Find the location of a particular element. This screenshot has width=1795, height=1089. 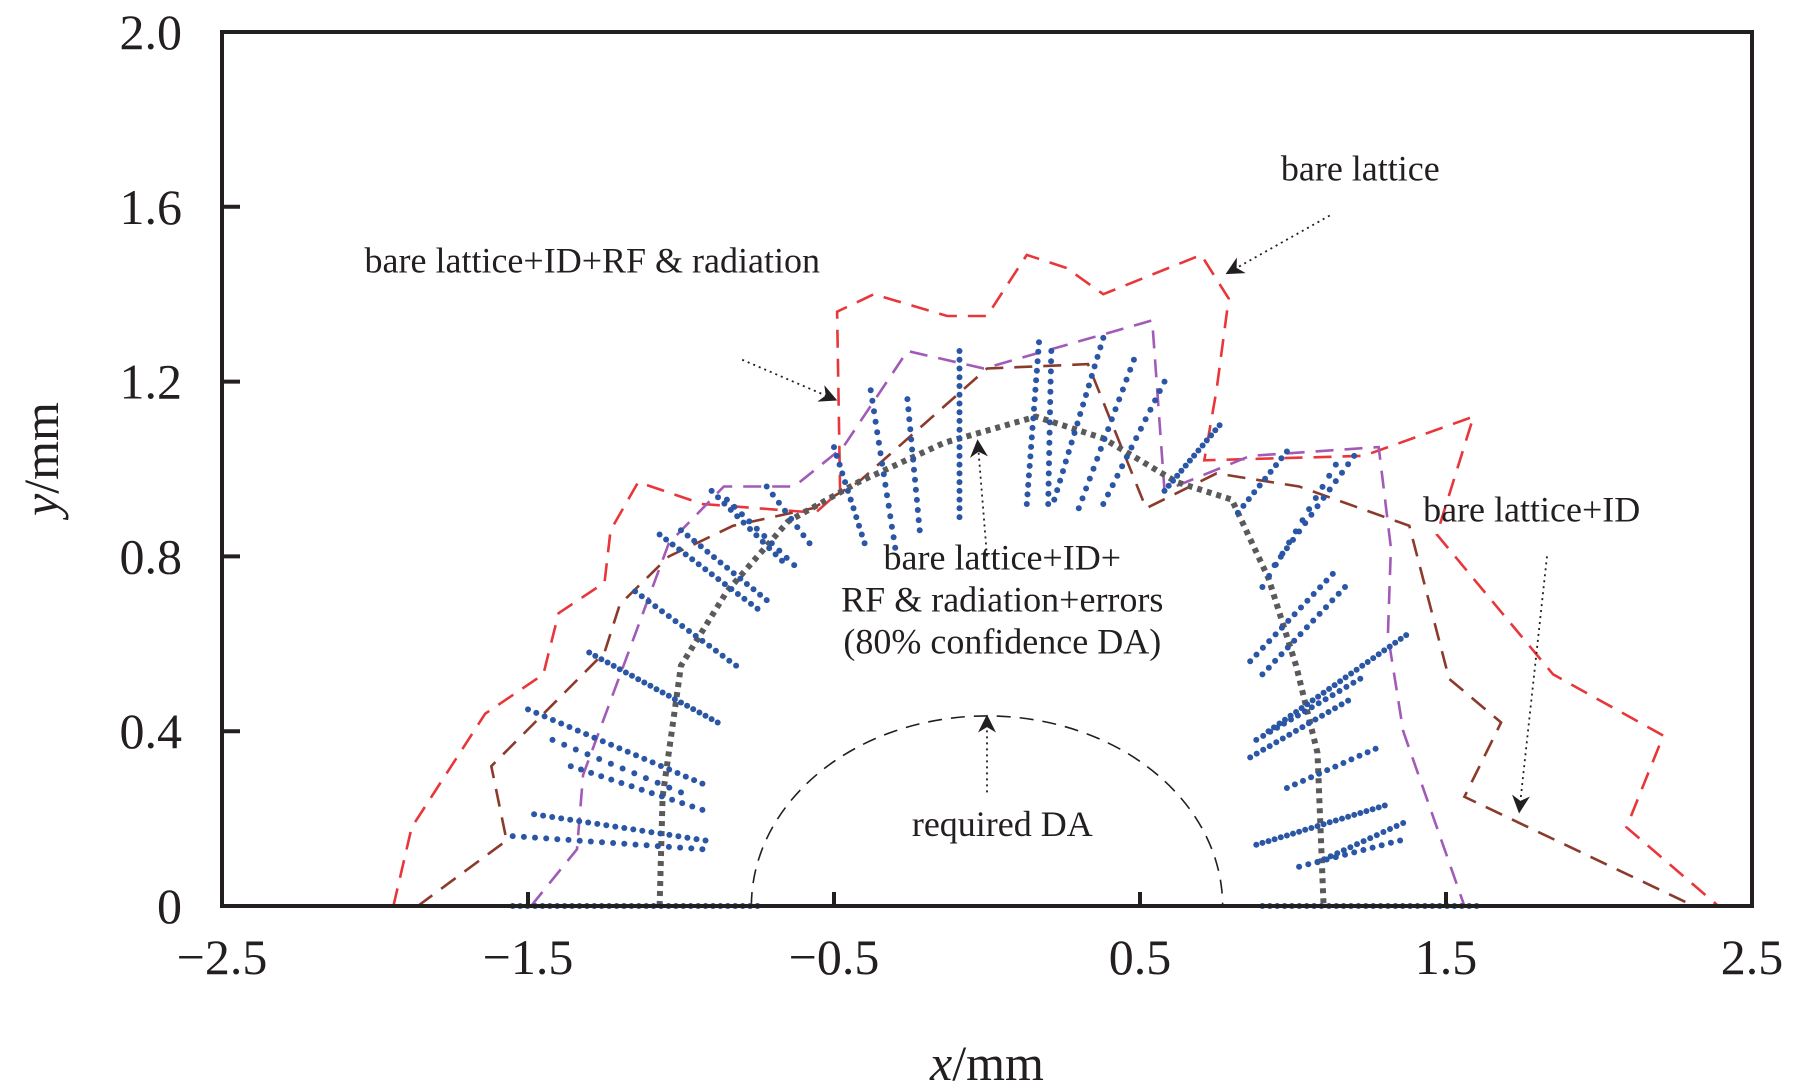

x-tick-label: 1.5 is located at coordinates (1446, 957).